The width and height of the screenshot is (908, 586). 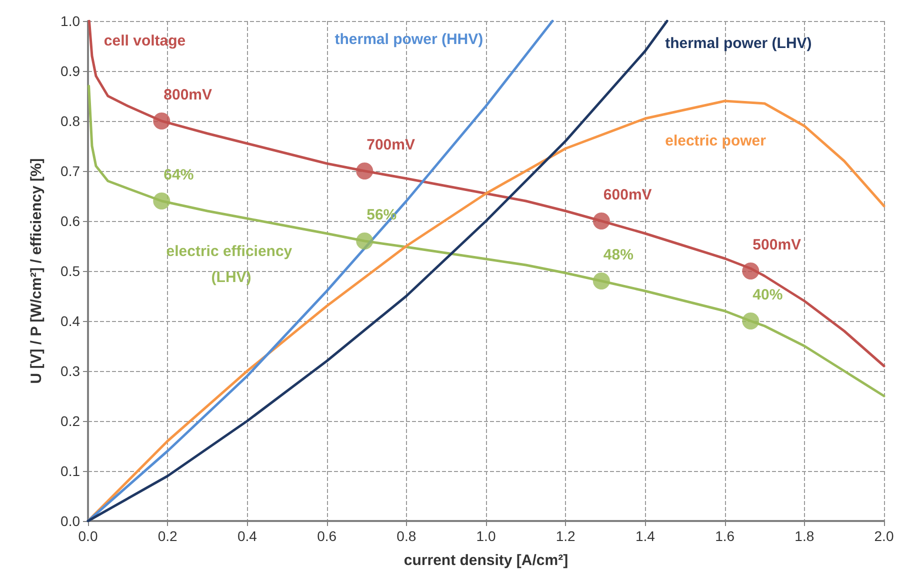 What do you see at coordinates (70, 471) in the screenshot?
I see `y-tick-label: 0.1` at bounding box center [70, 471].